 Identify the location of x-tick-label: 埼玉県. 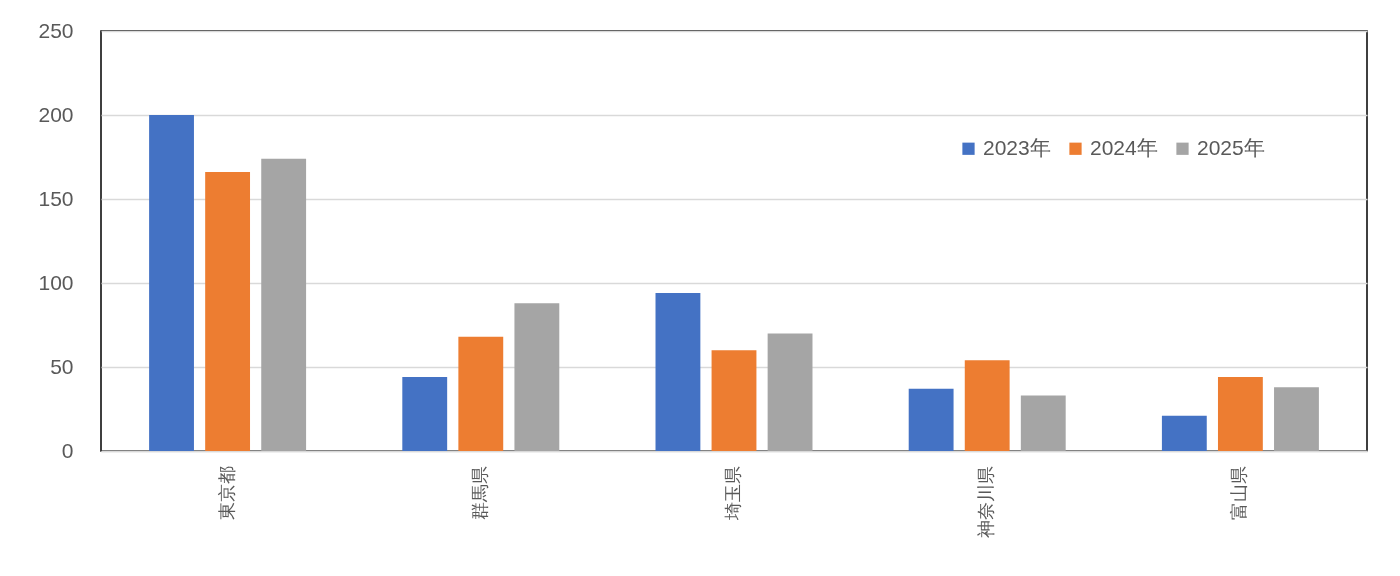
(733, 493).